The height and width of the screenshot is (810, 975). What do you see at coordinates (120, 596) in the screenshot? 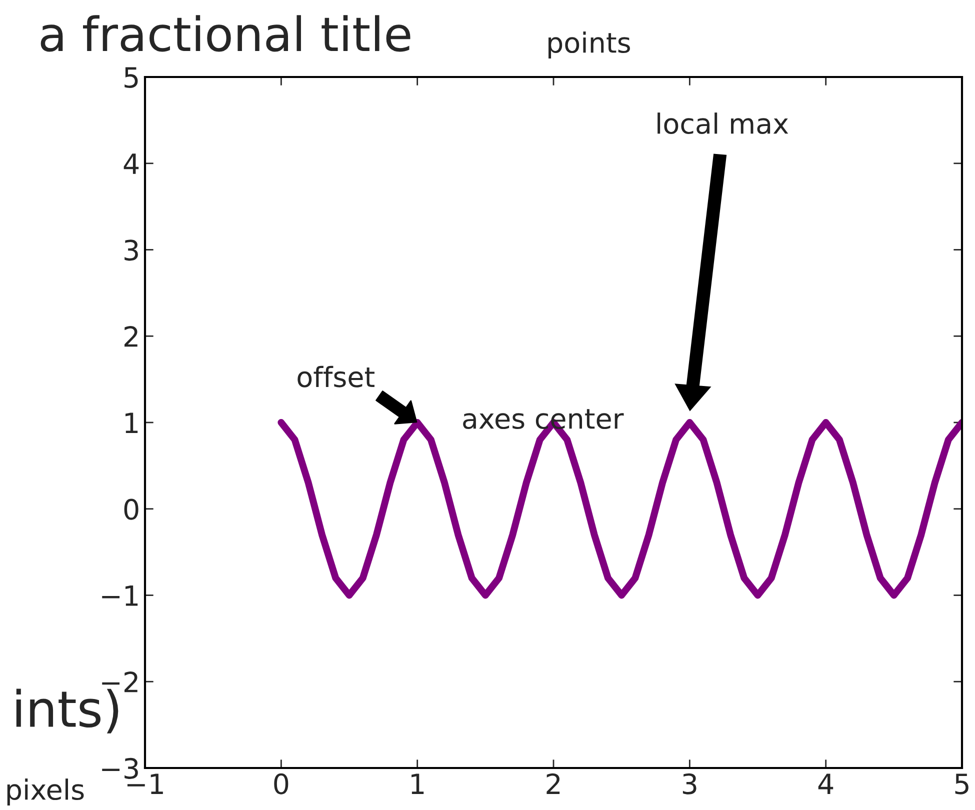
I see `y-tick-label: −1` at bounding box center [120, 596].